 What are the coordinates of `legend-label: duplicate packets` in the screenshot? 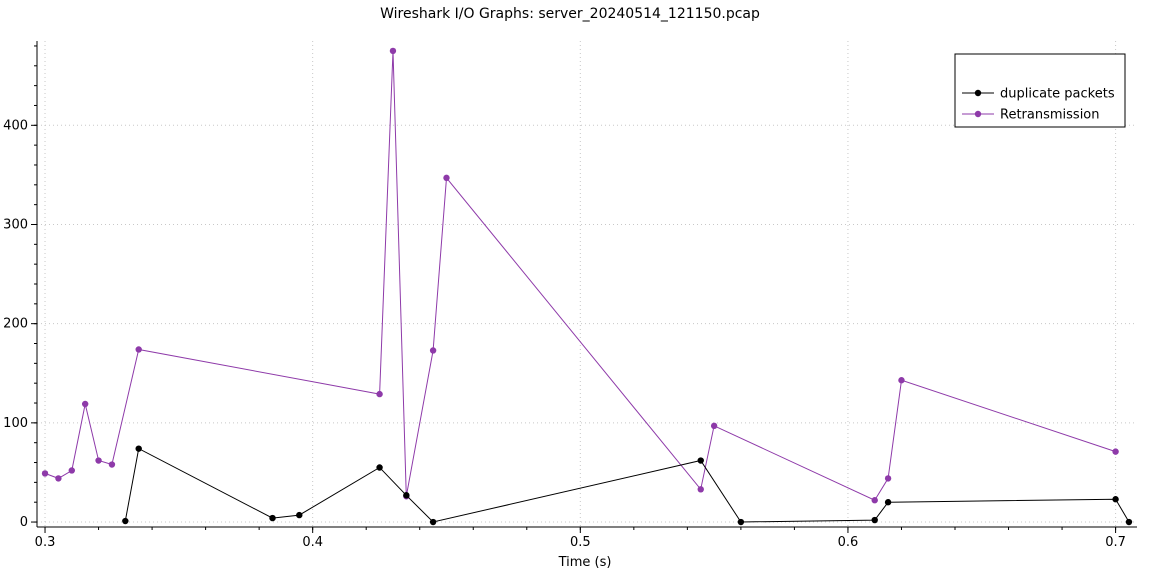 It's located at (1057, 94).